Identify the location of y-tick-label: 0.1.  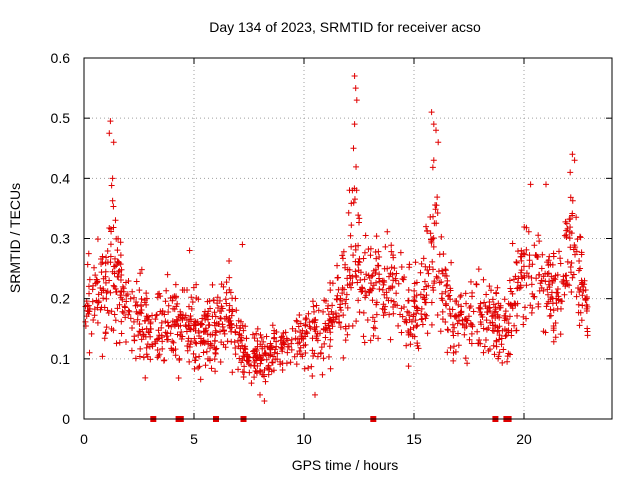
(61, 359).